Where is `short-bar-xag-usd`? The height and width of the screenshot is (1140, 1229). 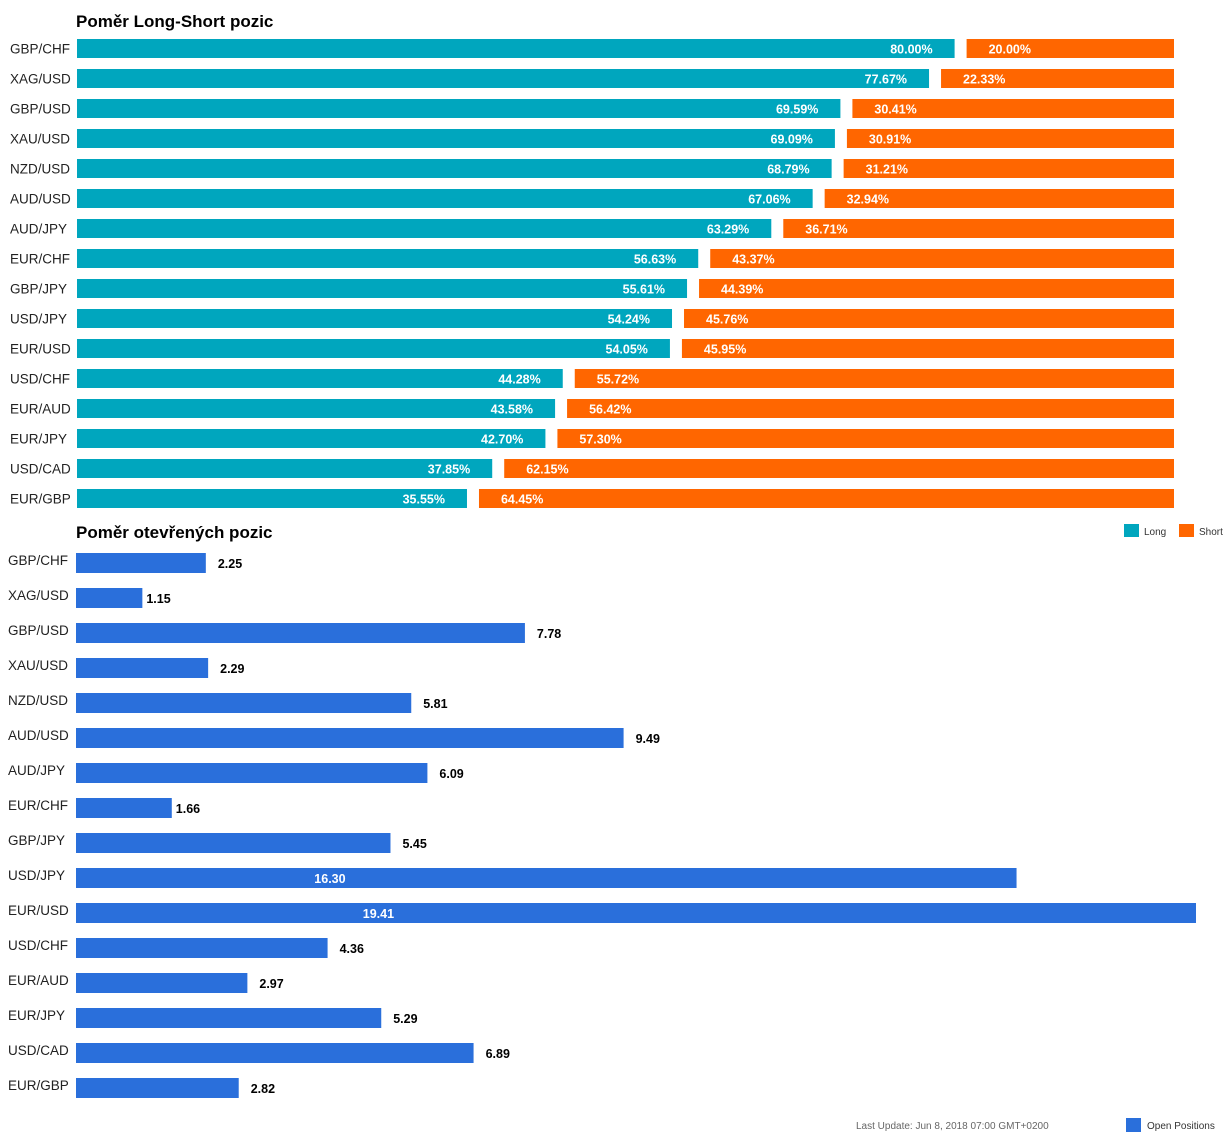
short-bar-xag-usd is located at coordinates (1057, 78).